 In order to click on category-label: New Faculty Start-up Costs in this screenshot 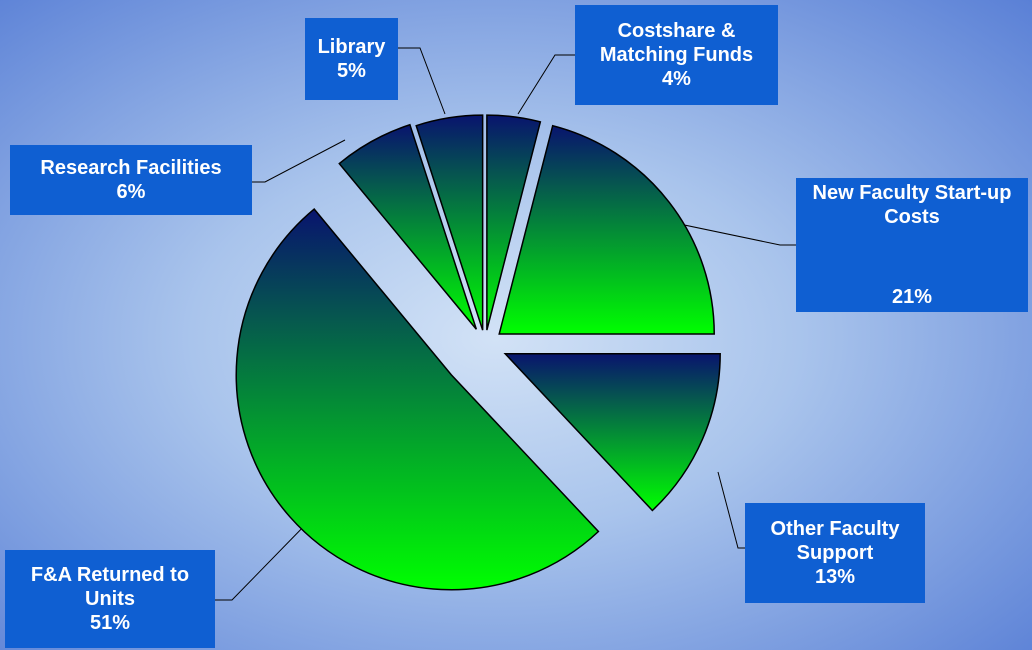, I will do `click(912, 205)`.